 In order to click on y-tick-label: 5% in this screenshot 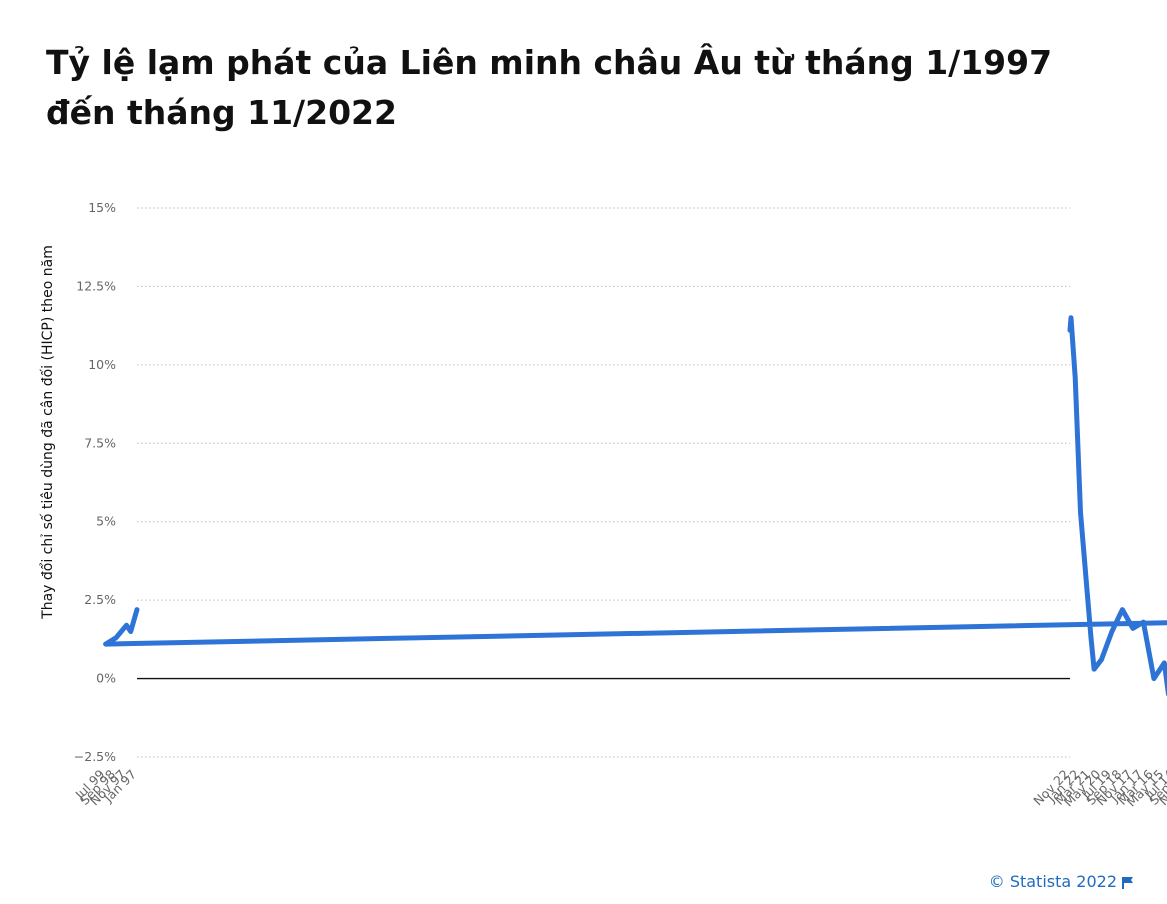, I will do `click(106, 521)`.